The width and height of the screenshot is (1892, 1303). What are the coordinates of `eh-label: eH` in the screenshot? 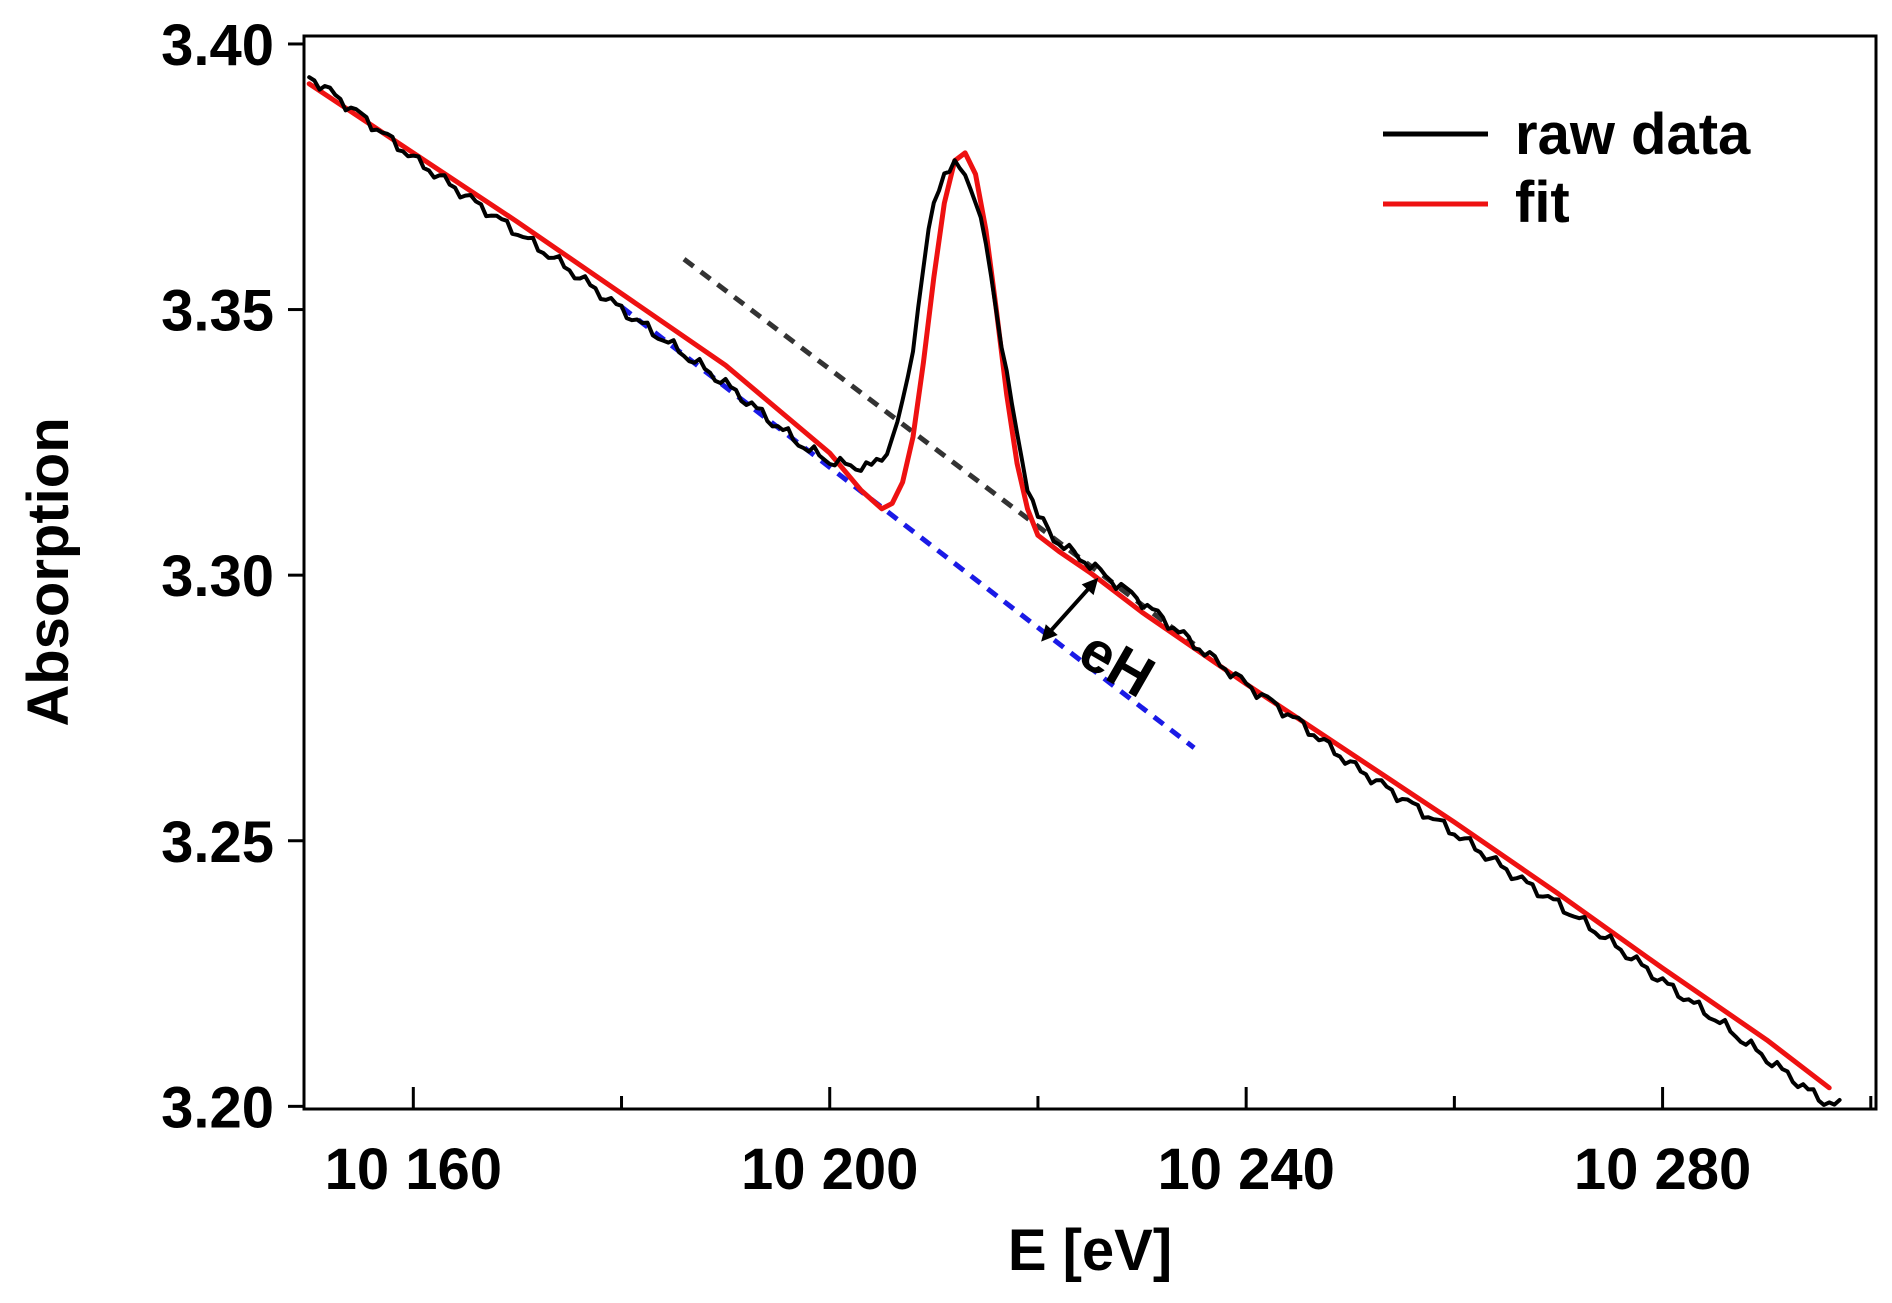 It's located at (1117, 663).